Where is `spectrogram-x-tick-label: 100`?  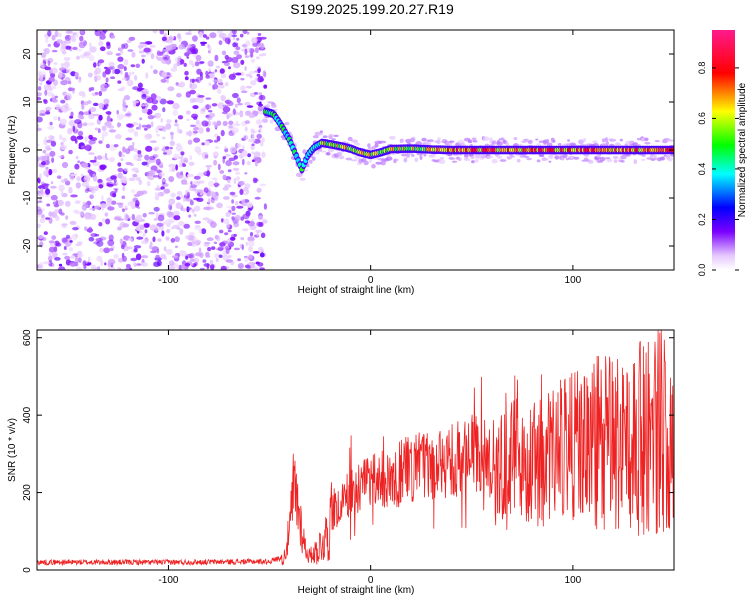
spectrogram-x-tick-label: 100 is located at coordinates (573, 280).